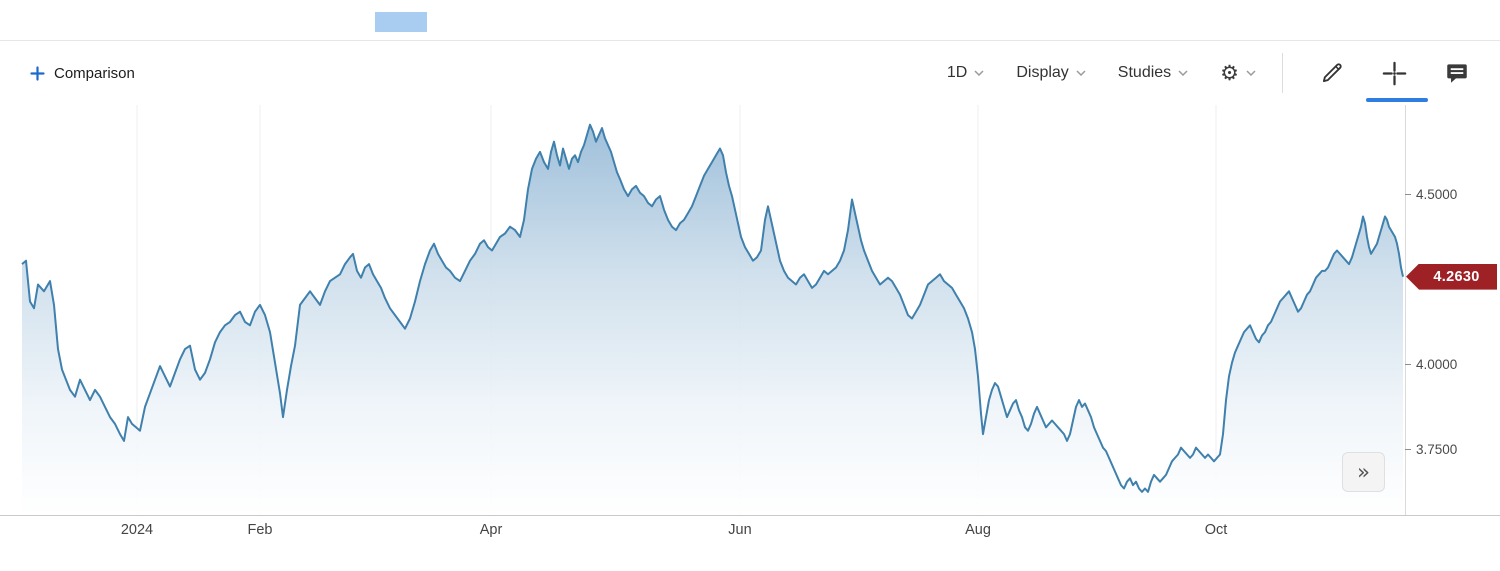 This screenshot has width=1500, height=571. I want to click on y-axis-label: 4.0000, so click(1431, 364).